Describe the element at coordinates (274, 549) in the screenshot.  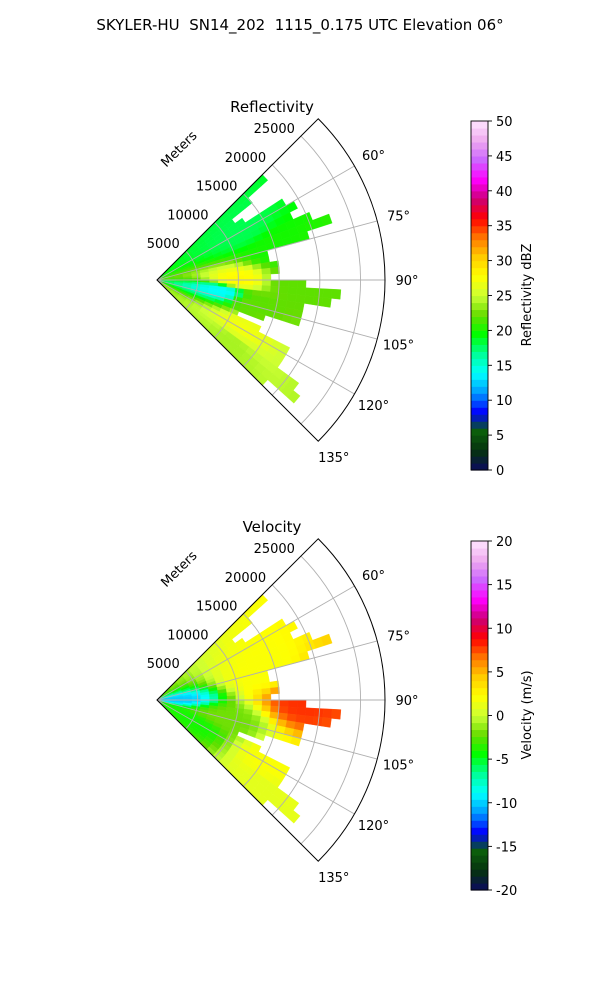
I see `range-tick-label: 25000` at that location.